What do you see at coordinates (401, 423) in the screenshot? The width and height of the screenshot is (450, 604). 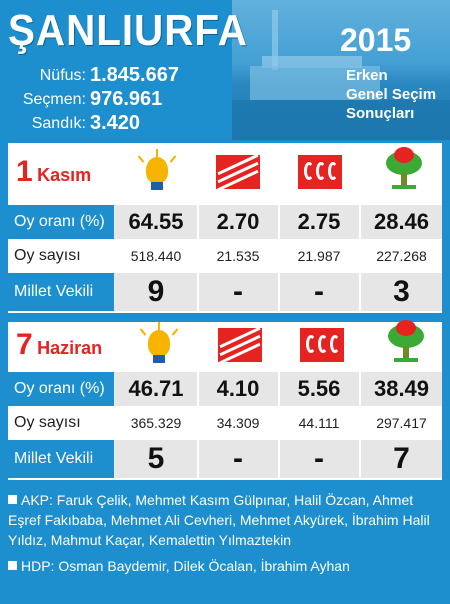 I see `votes-cell: 297.417` at bounding box center [401, 423].